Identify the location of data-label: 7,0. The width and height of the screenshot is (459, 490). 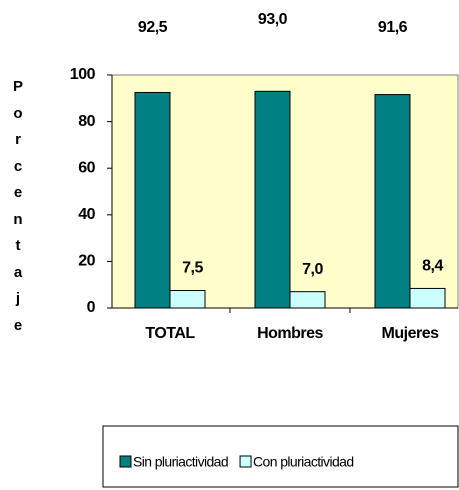
(312, 269).